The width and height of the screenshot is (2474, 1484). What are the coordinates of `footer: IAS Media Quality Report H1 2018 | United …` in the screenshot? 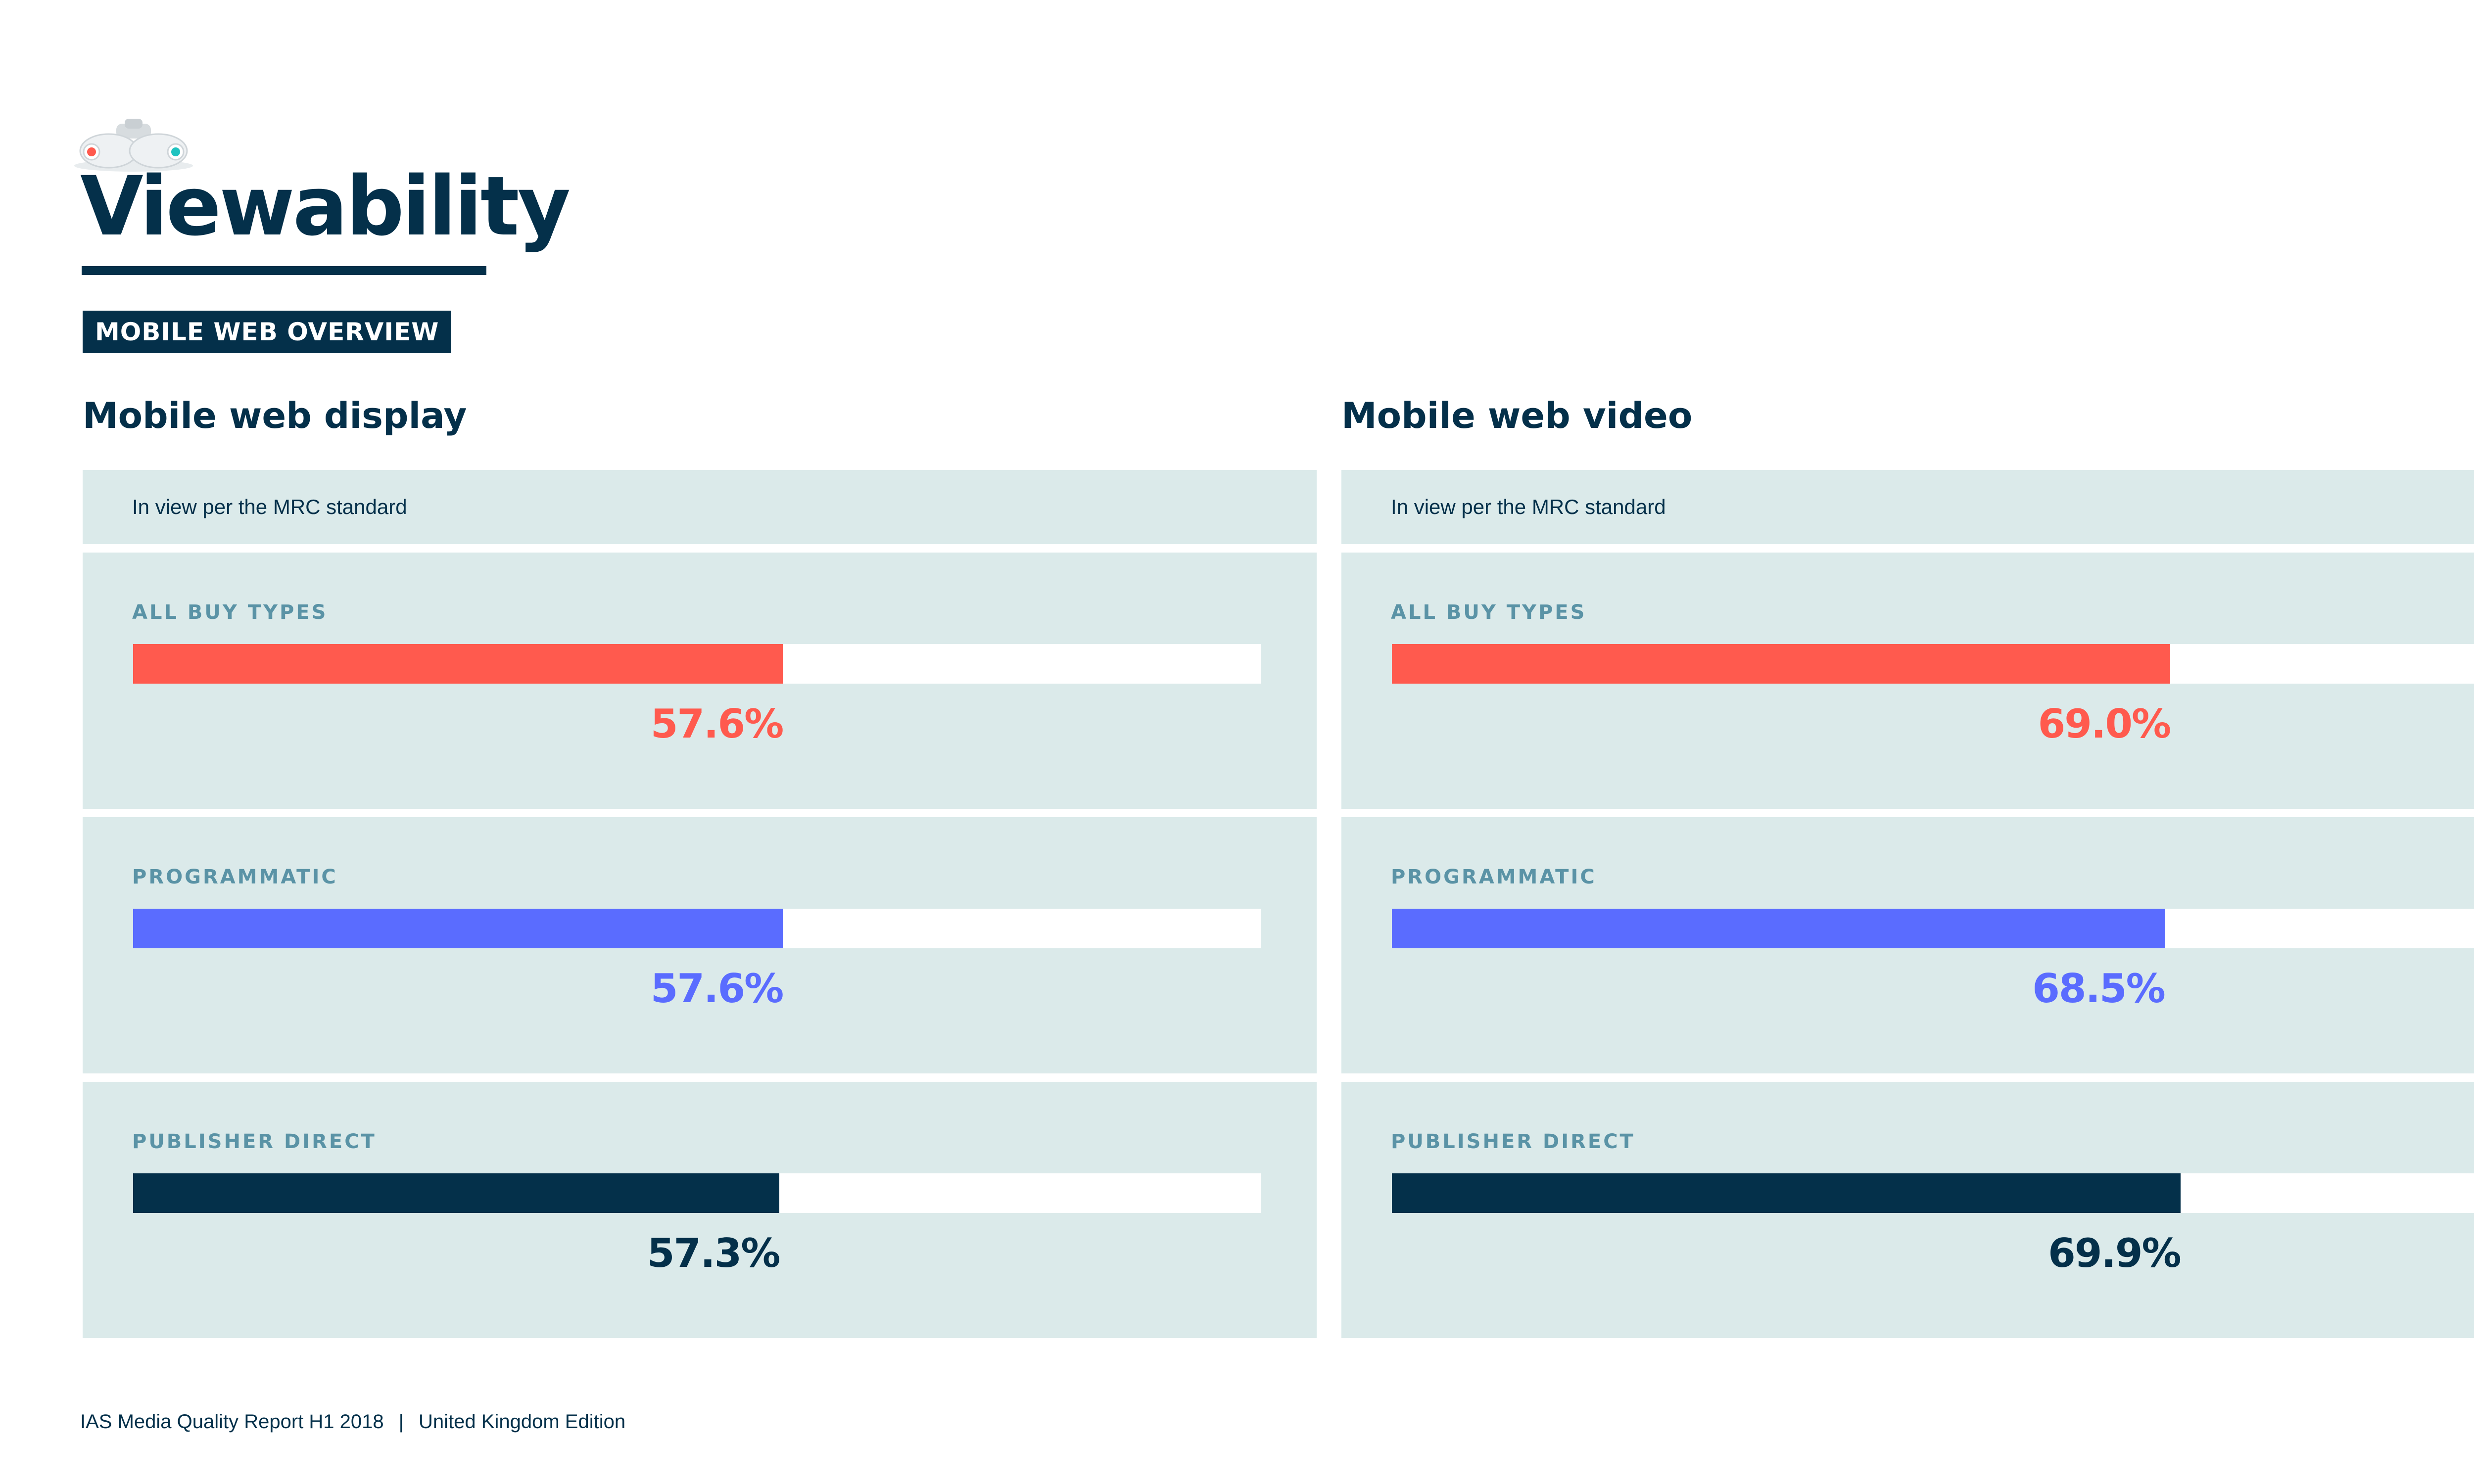 It's located at (353, 1422).